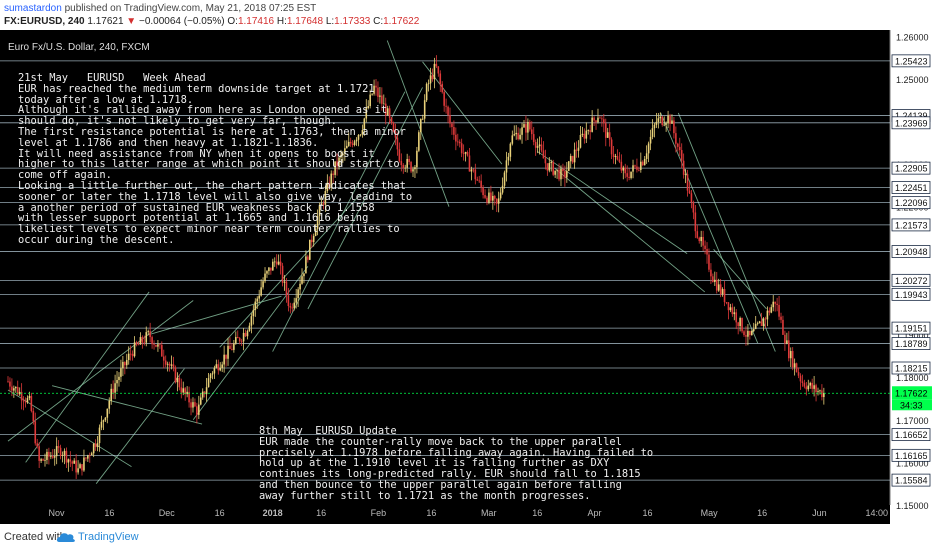  I want to click on x-tick-label: 2018, so click(273, 513).